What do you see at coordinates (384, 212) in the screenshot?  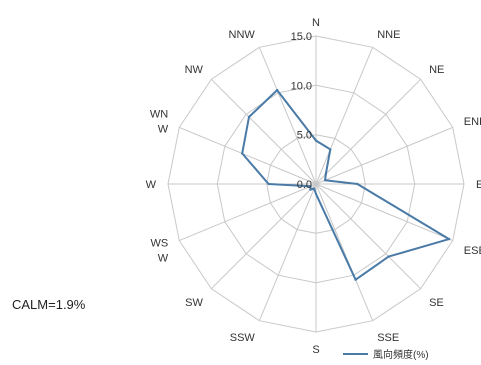 I see `spoke-ese` at bounding box center [384, 212].